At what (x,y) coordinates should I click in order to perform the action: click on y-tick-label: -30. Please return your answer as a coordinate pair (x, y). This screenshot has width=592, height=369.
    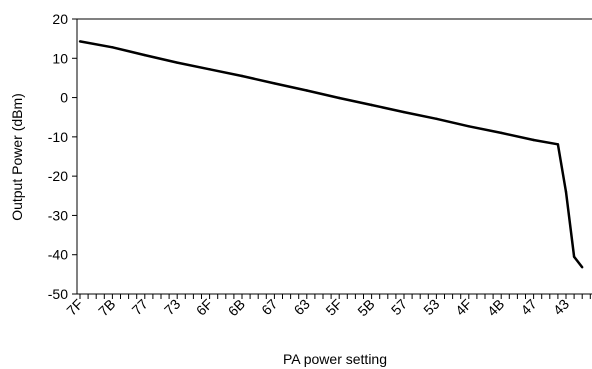
    Looking at the image, I should click on (58, 215).